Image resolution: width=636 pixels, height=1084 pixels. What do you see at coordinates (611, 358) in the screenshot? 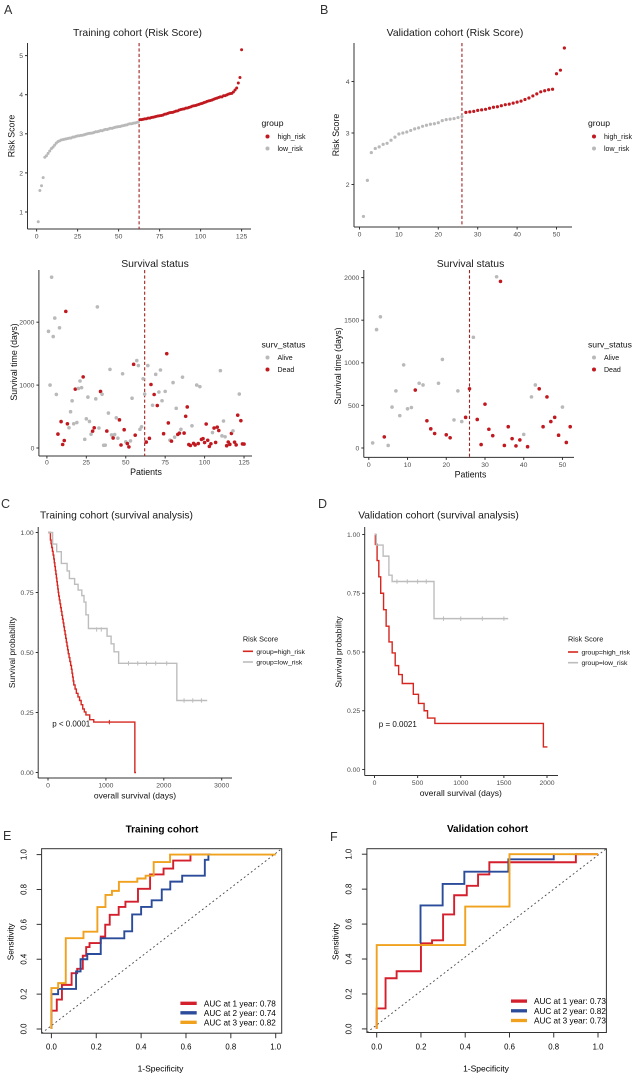
I see `svg-text: Alive` at bounding box center [611, 358].